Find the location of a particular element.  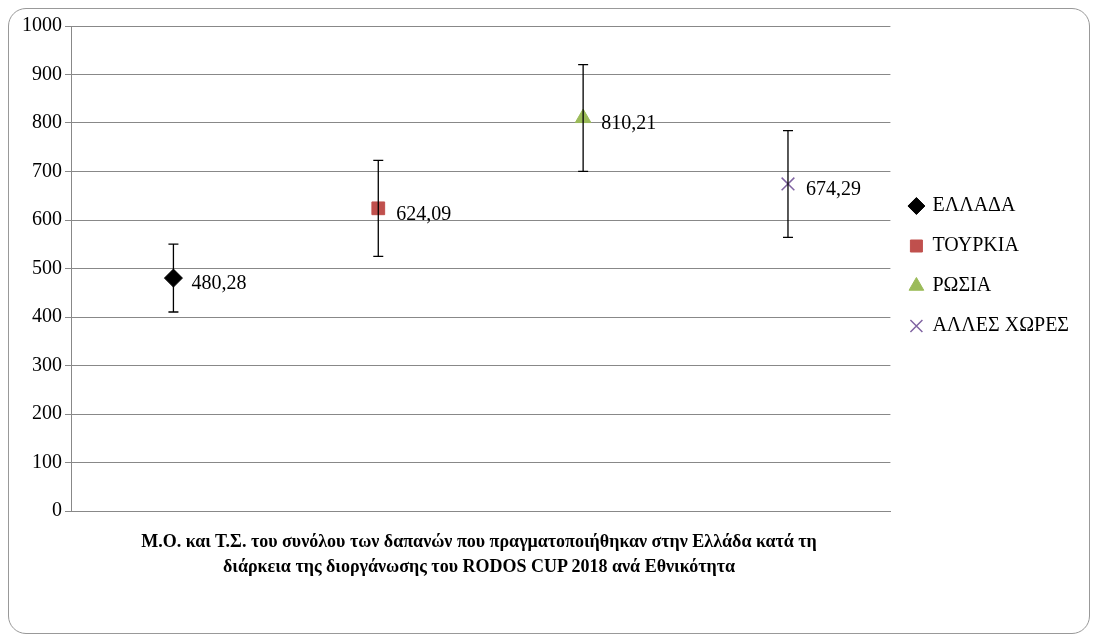

y-tick-label: 200 is located at coordinates (47, 412).